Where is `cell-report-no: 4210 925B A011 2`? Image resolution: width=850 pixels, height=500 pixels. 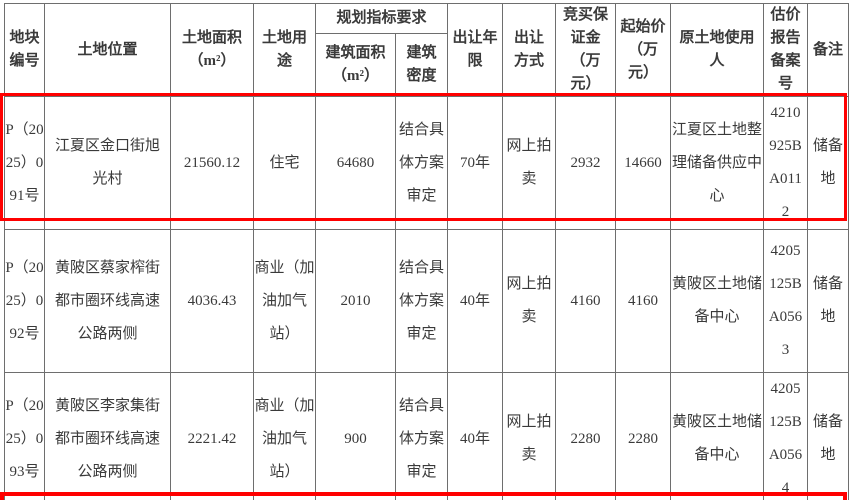
cell-report-no: 4210 925B A011 2 is located at coordinates (786, 163).